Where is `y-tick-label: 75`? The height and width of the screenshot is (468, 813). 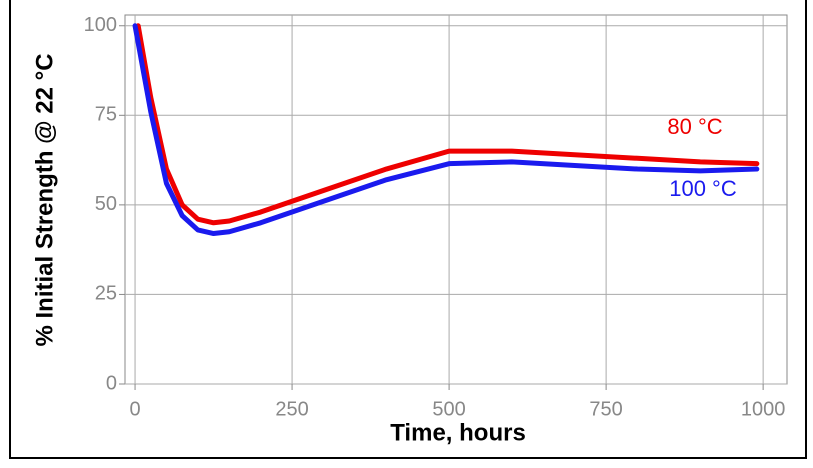
y-tick-label: 75 is located at coordinates (106, 115).